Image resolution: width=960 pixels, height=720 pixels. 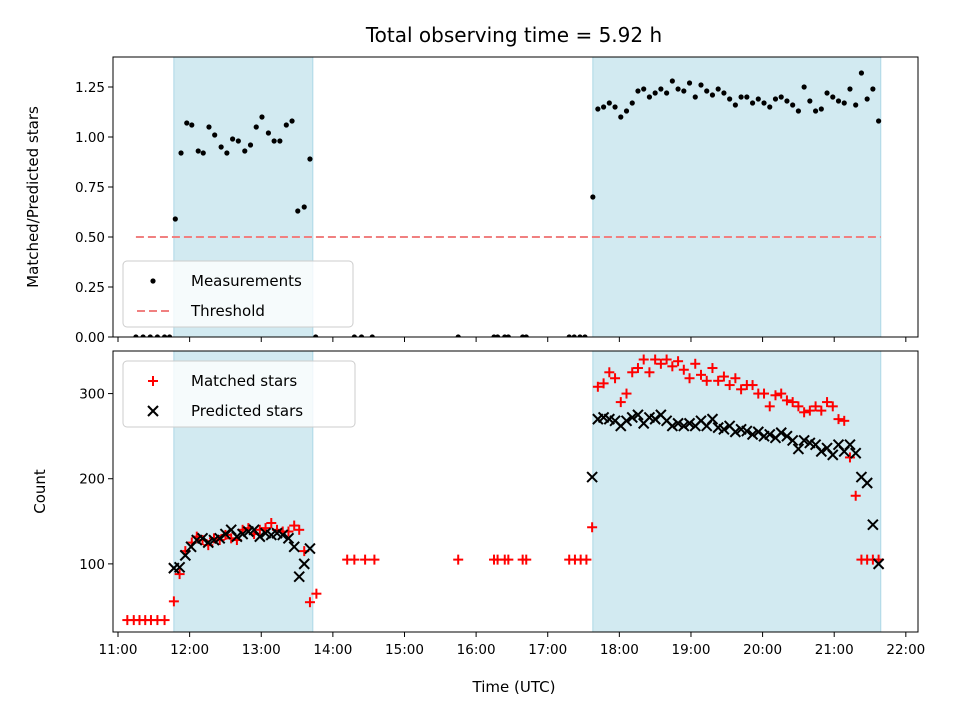 I want to click on legend-label: Measurements, so click(x=246, y=281).